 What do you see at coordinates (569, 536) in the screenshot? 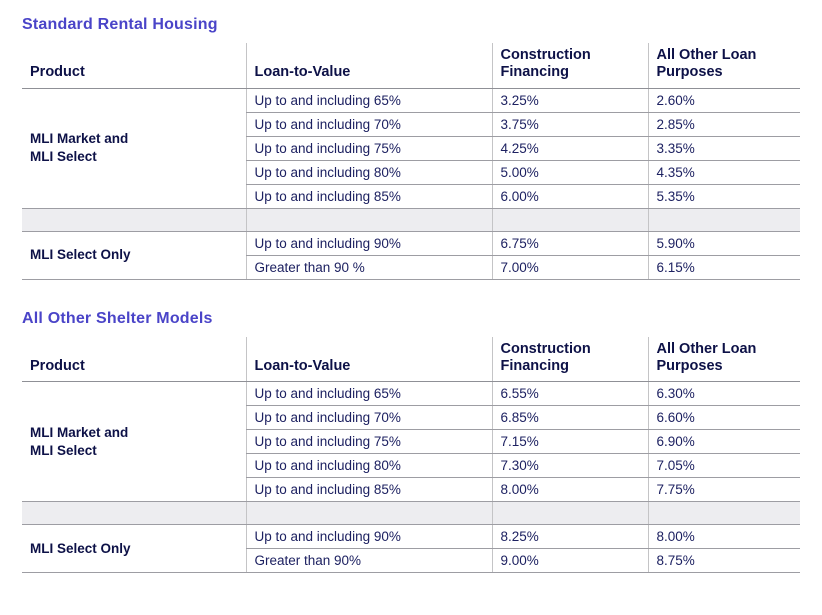
I see `construction-financing-cell: 8.25%` at bounding box center [569, 536].